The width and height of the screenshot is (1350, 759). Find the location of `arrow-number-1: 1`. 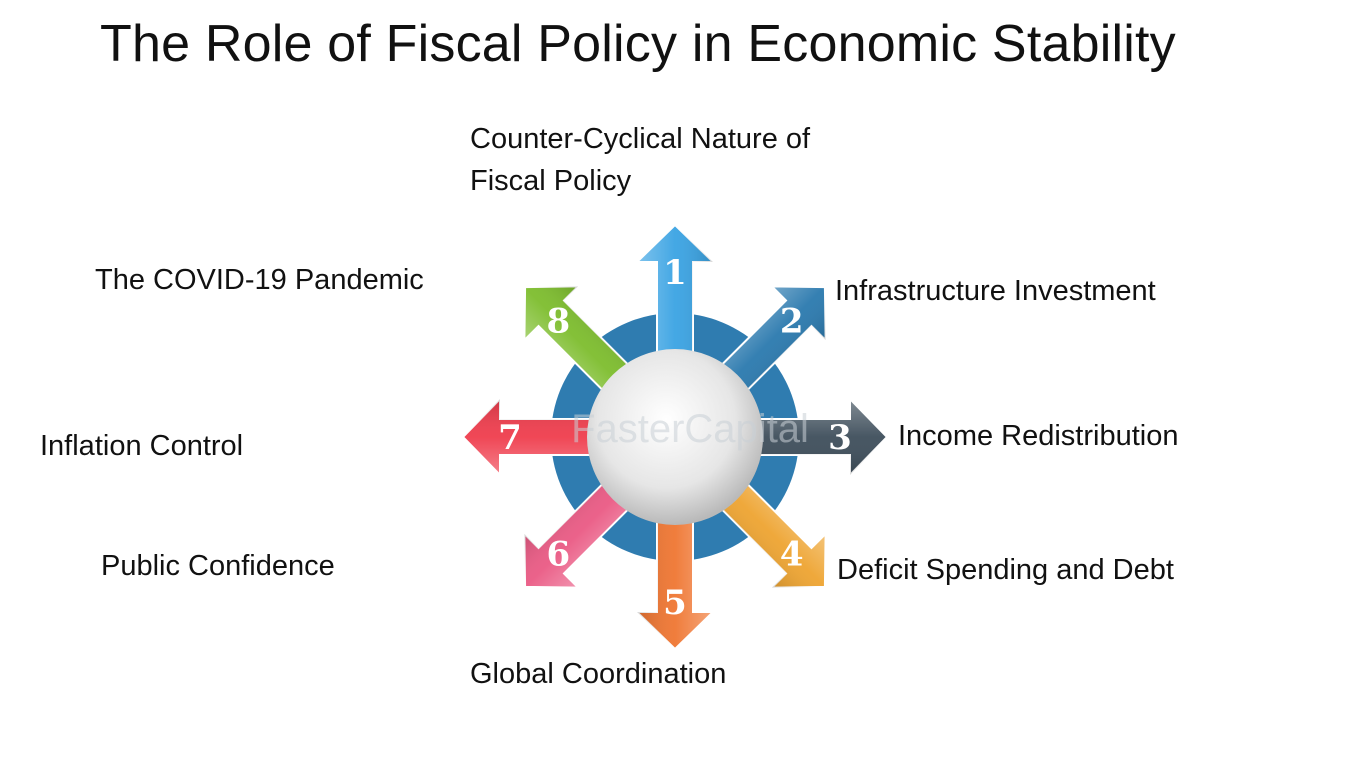

arrow-number-1: 1 is located at coordinates (675, 273).